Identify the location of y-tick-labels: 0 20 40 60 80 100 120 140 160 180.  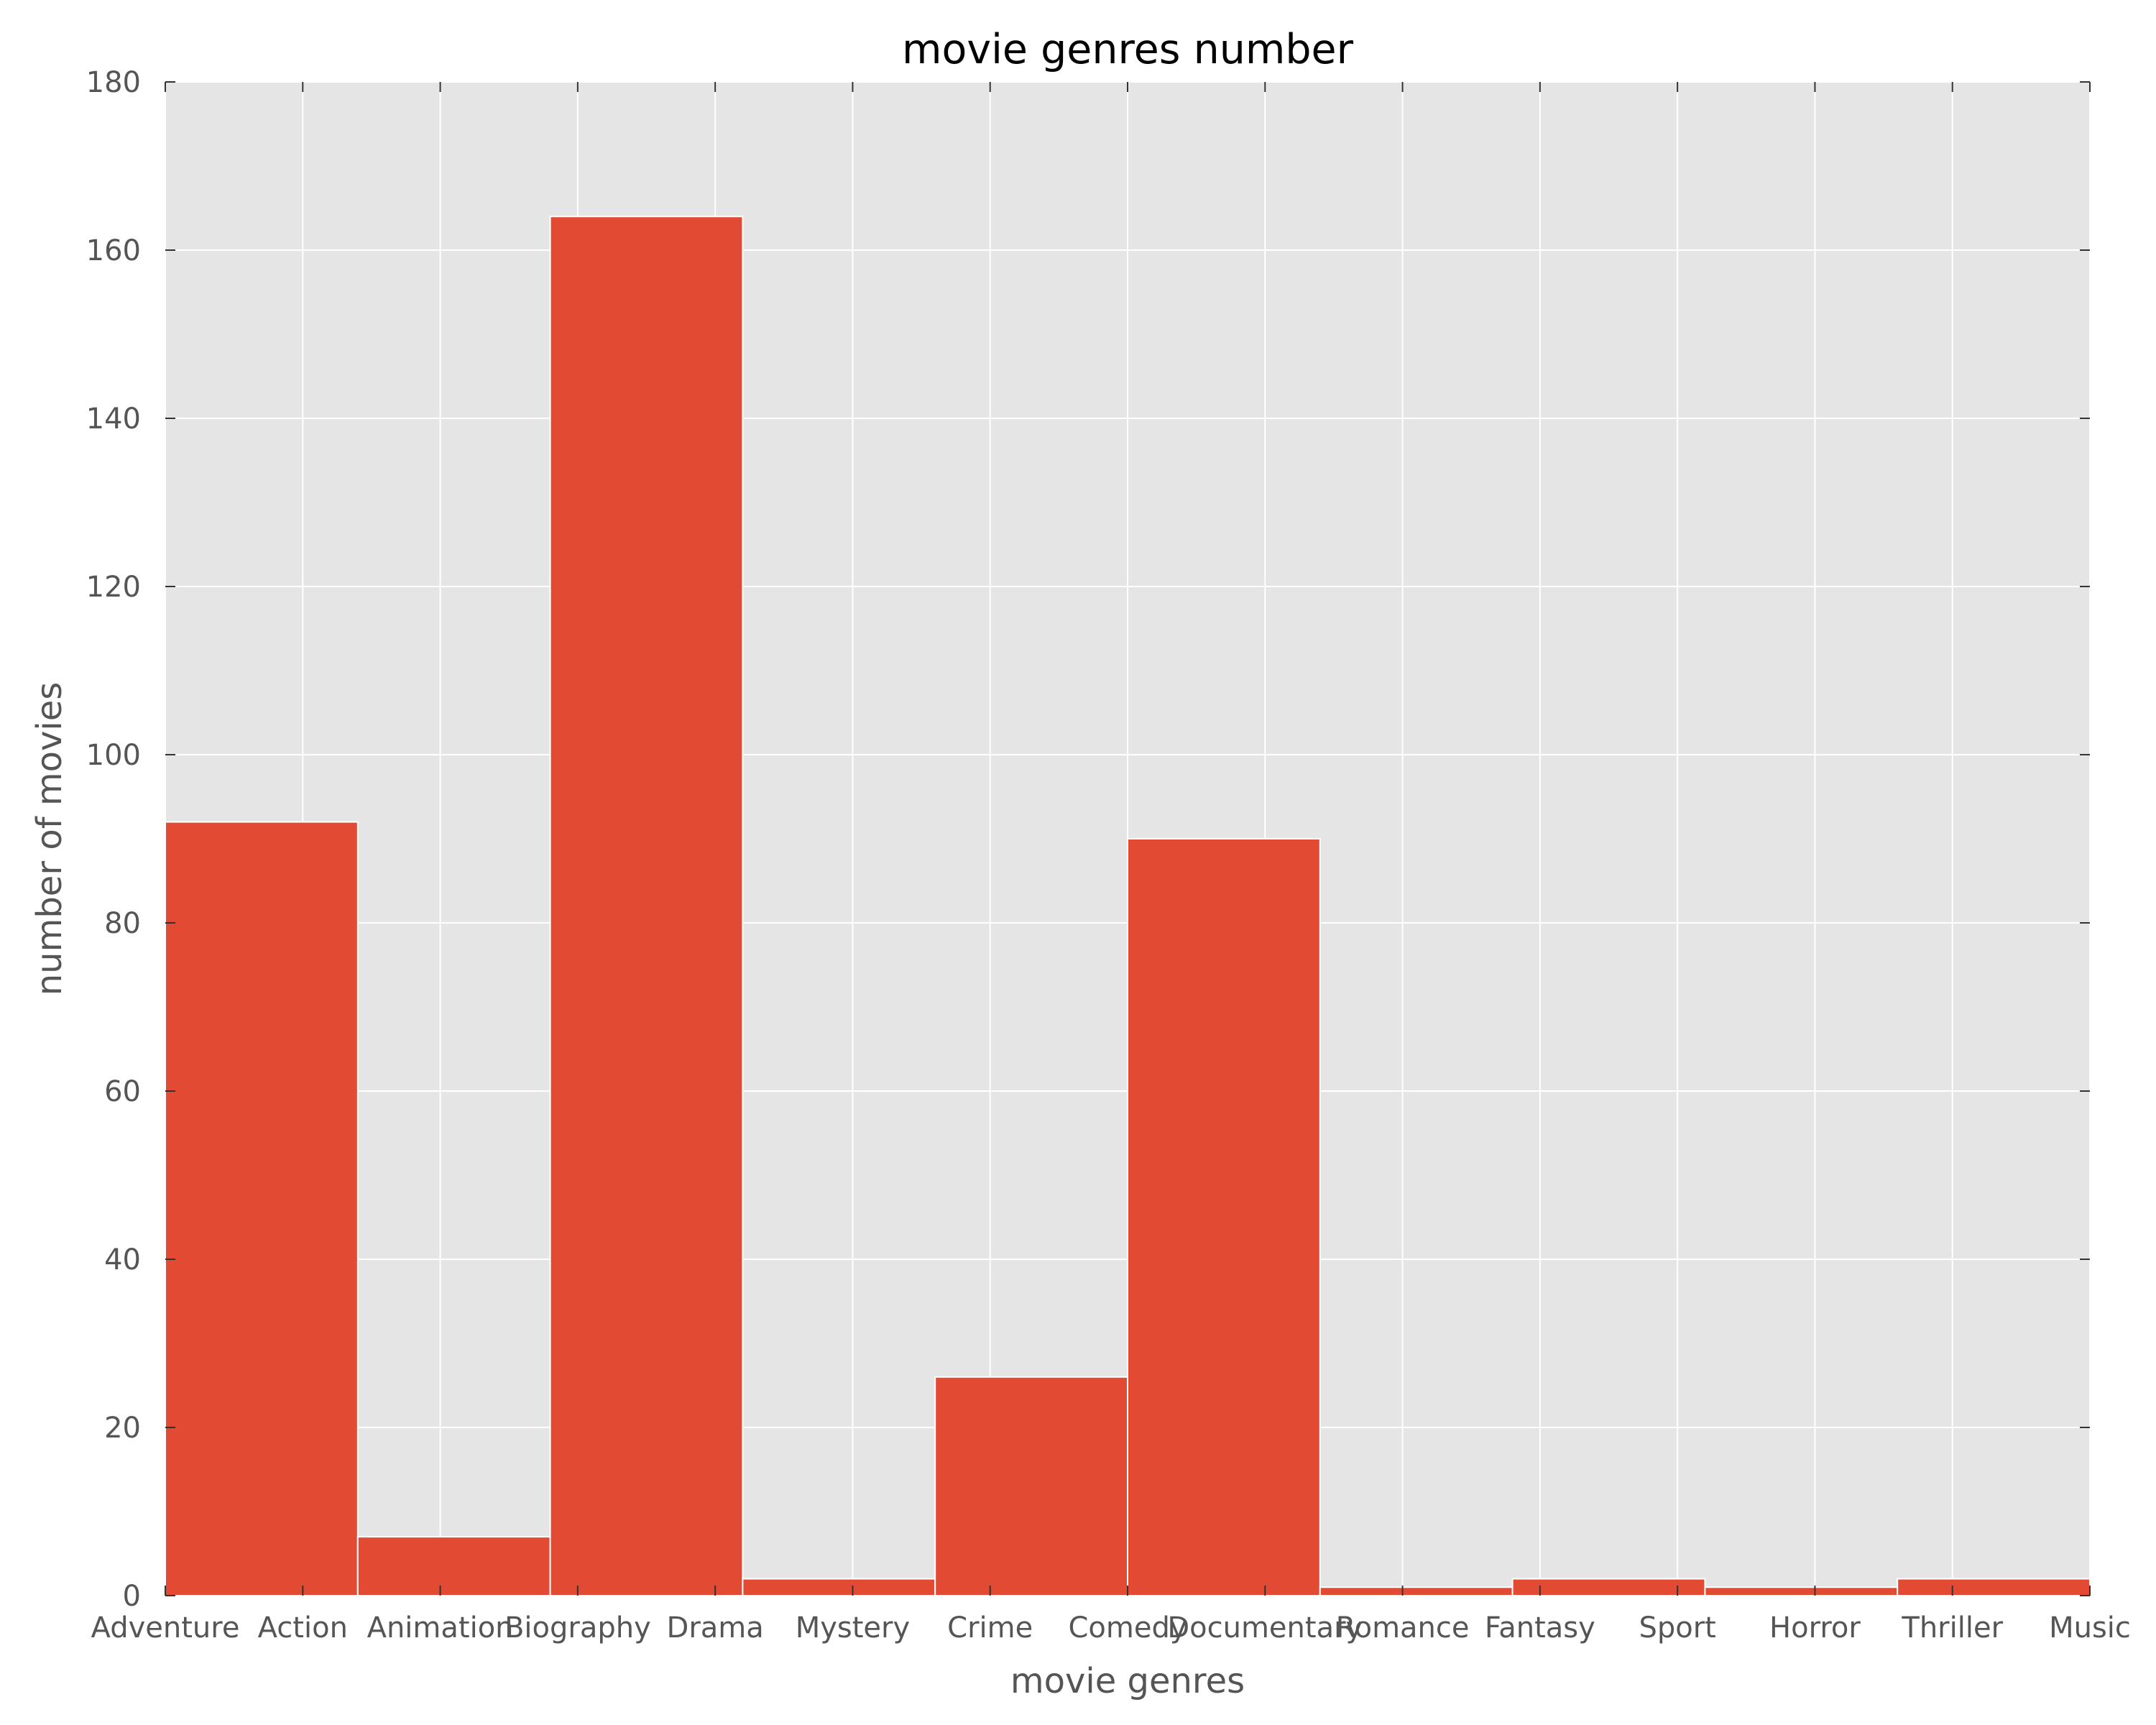
(113, 839).